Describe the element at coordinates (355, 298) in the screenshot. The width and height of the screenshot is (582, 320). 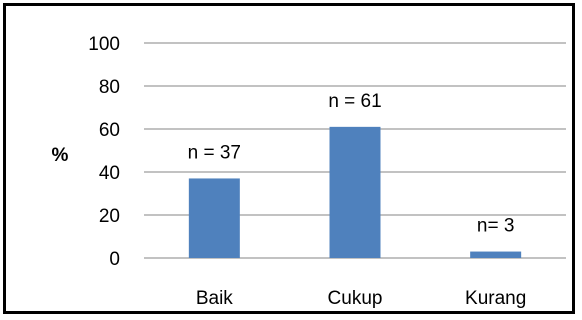
I see `x-tick-label-cukup: Cukup` at that location.